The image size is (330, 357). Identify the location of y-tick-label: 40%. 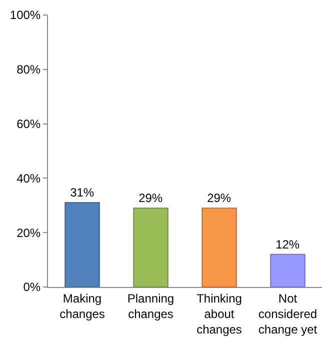
(28, 178).